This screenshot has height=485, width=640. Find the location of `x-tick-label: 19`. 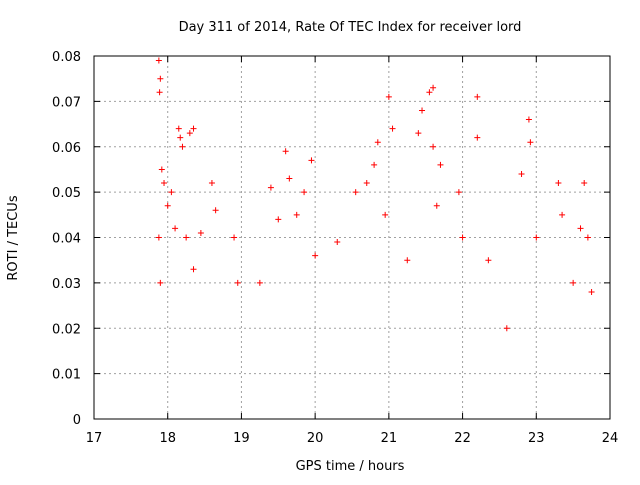

x-tick-label: 19 is located at coordinates (241, 438).